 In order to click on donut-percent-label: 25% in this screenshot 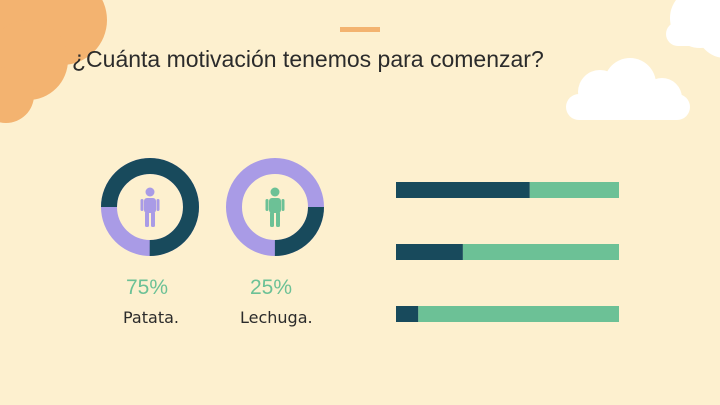, I will do `click(271, 287)`.